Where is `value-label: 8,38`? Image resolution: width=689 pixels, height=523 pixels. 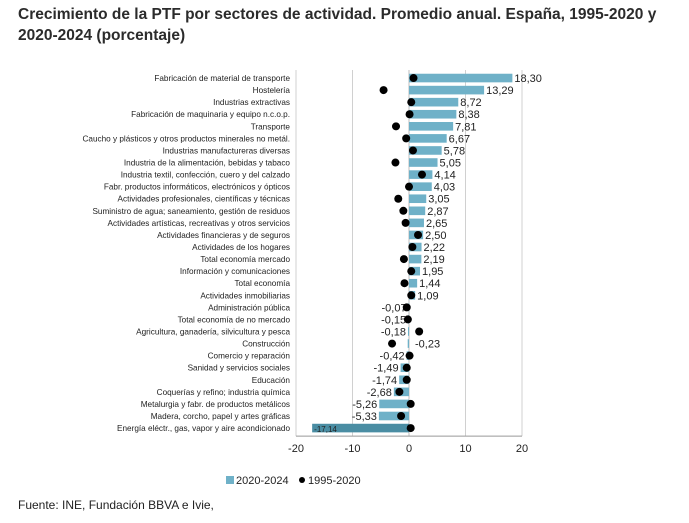
value-label: 8,38 is located at coordinates (468, 115).